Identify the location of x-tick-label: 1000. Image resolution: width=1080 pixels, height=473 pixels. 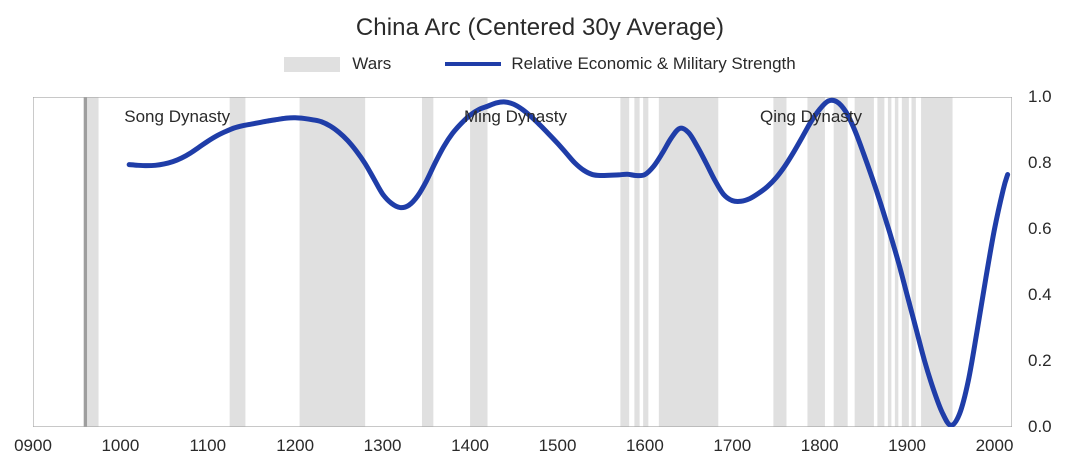
(120, 445).